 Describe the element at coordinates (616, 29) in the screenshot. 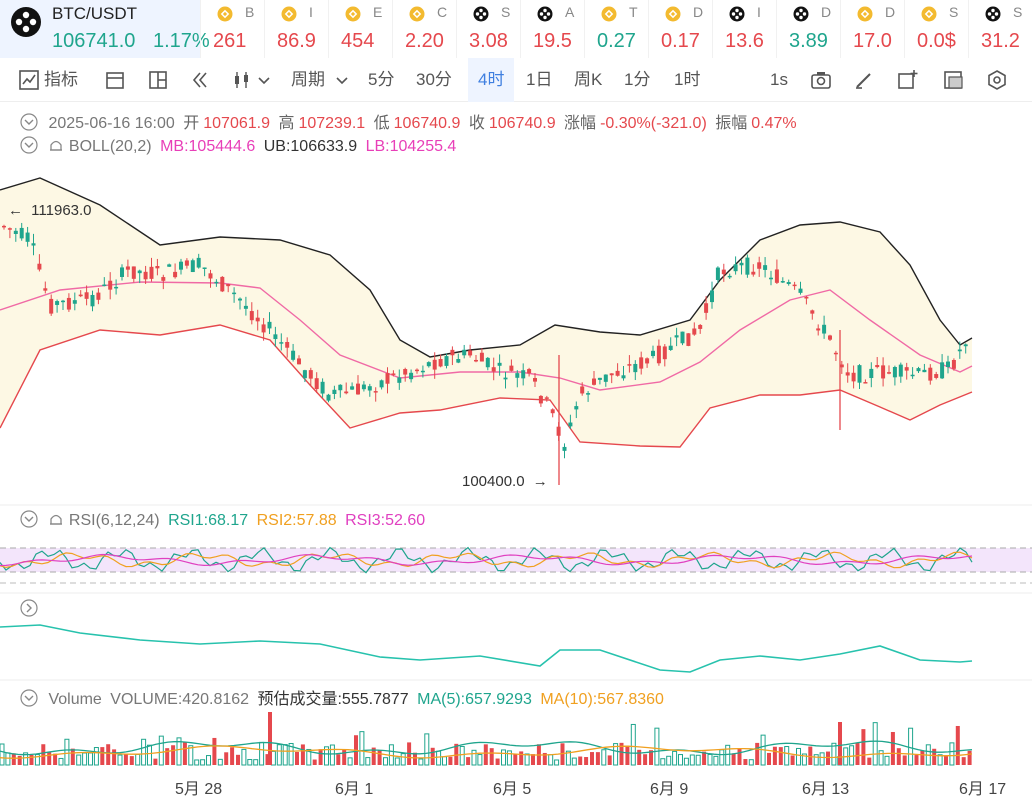

I see `ticker-item: T 0.27` at that location.